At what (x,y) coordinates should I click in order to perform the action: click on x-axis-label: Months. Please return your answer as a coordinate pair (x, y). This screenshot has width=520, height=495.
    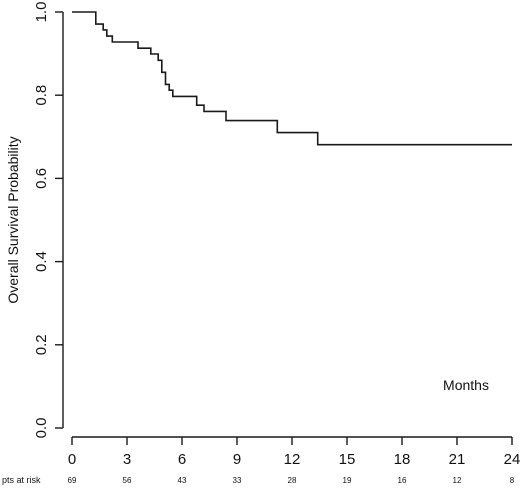
    Looking at the image, I should click on (466, 385).